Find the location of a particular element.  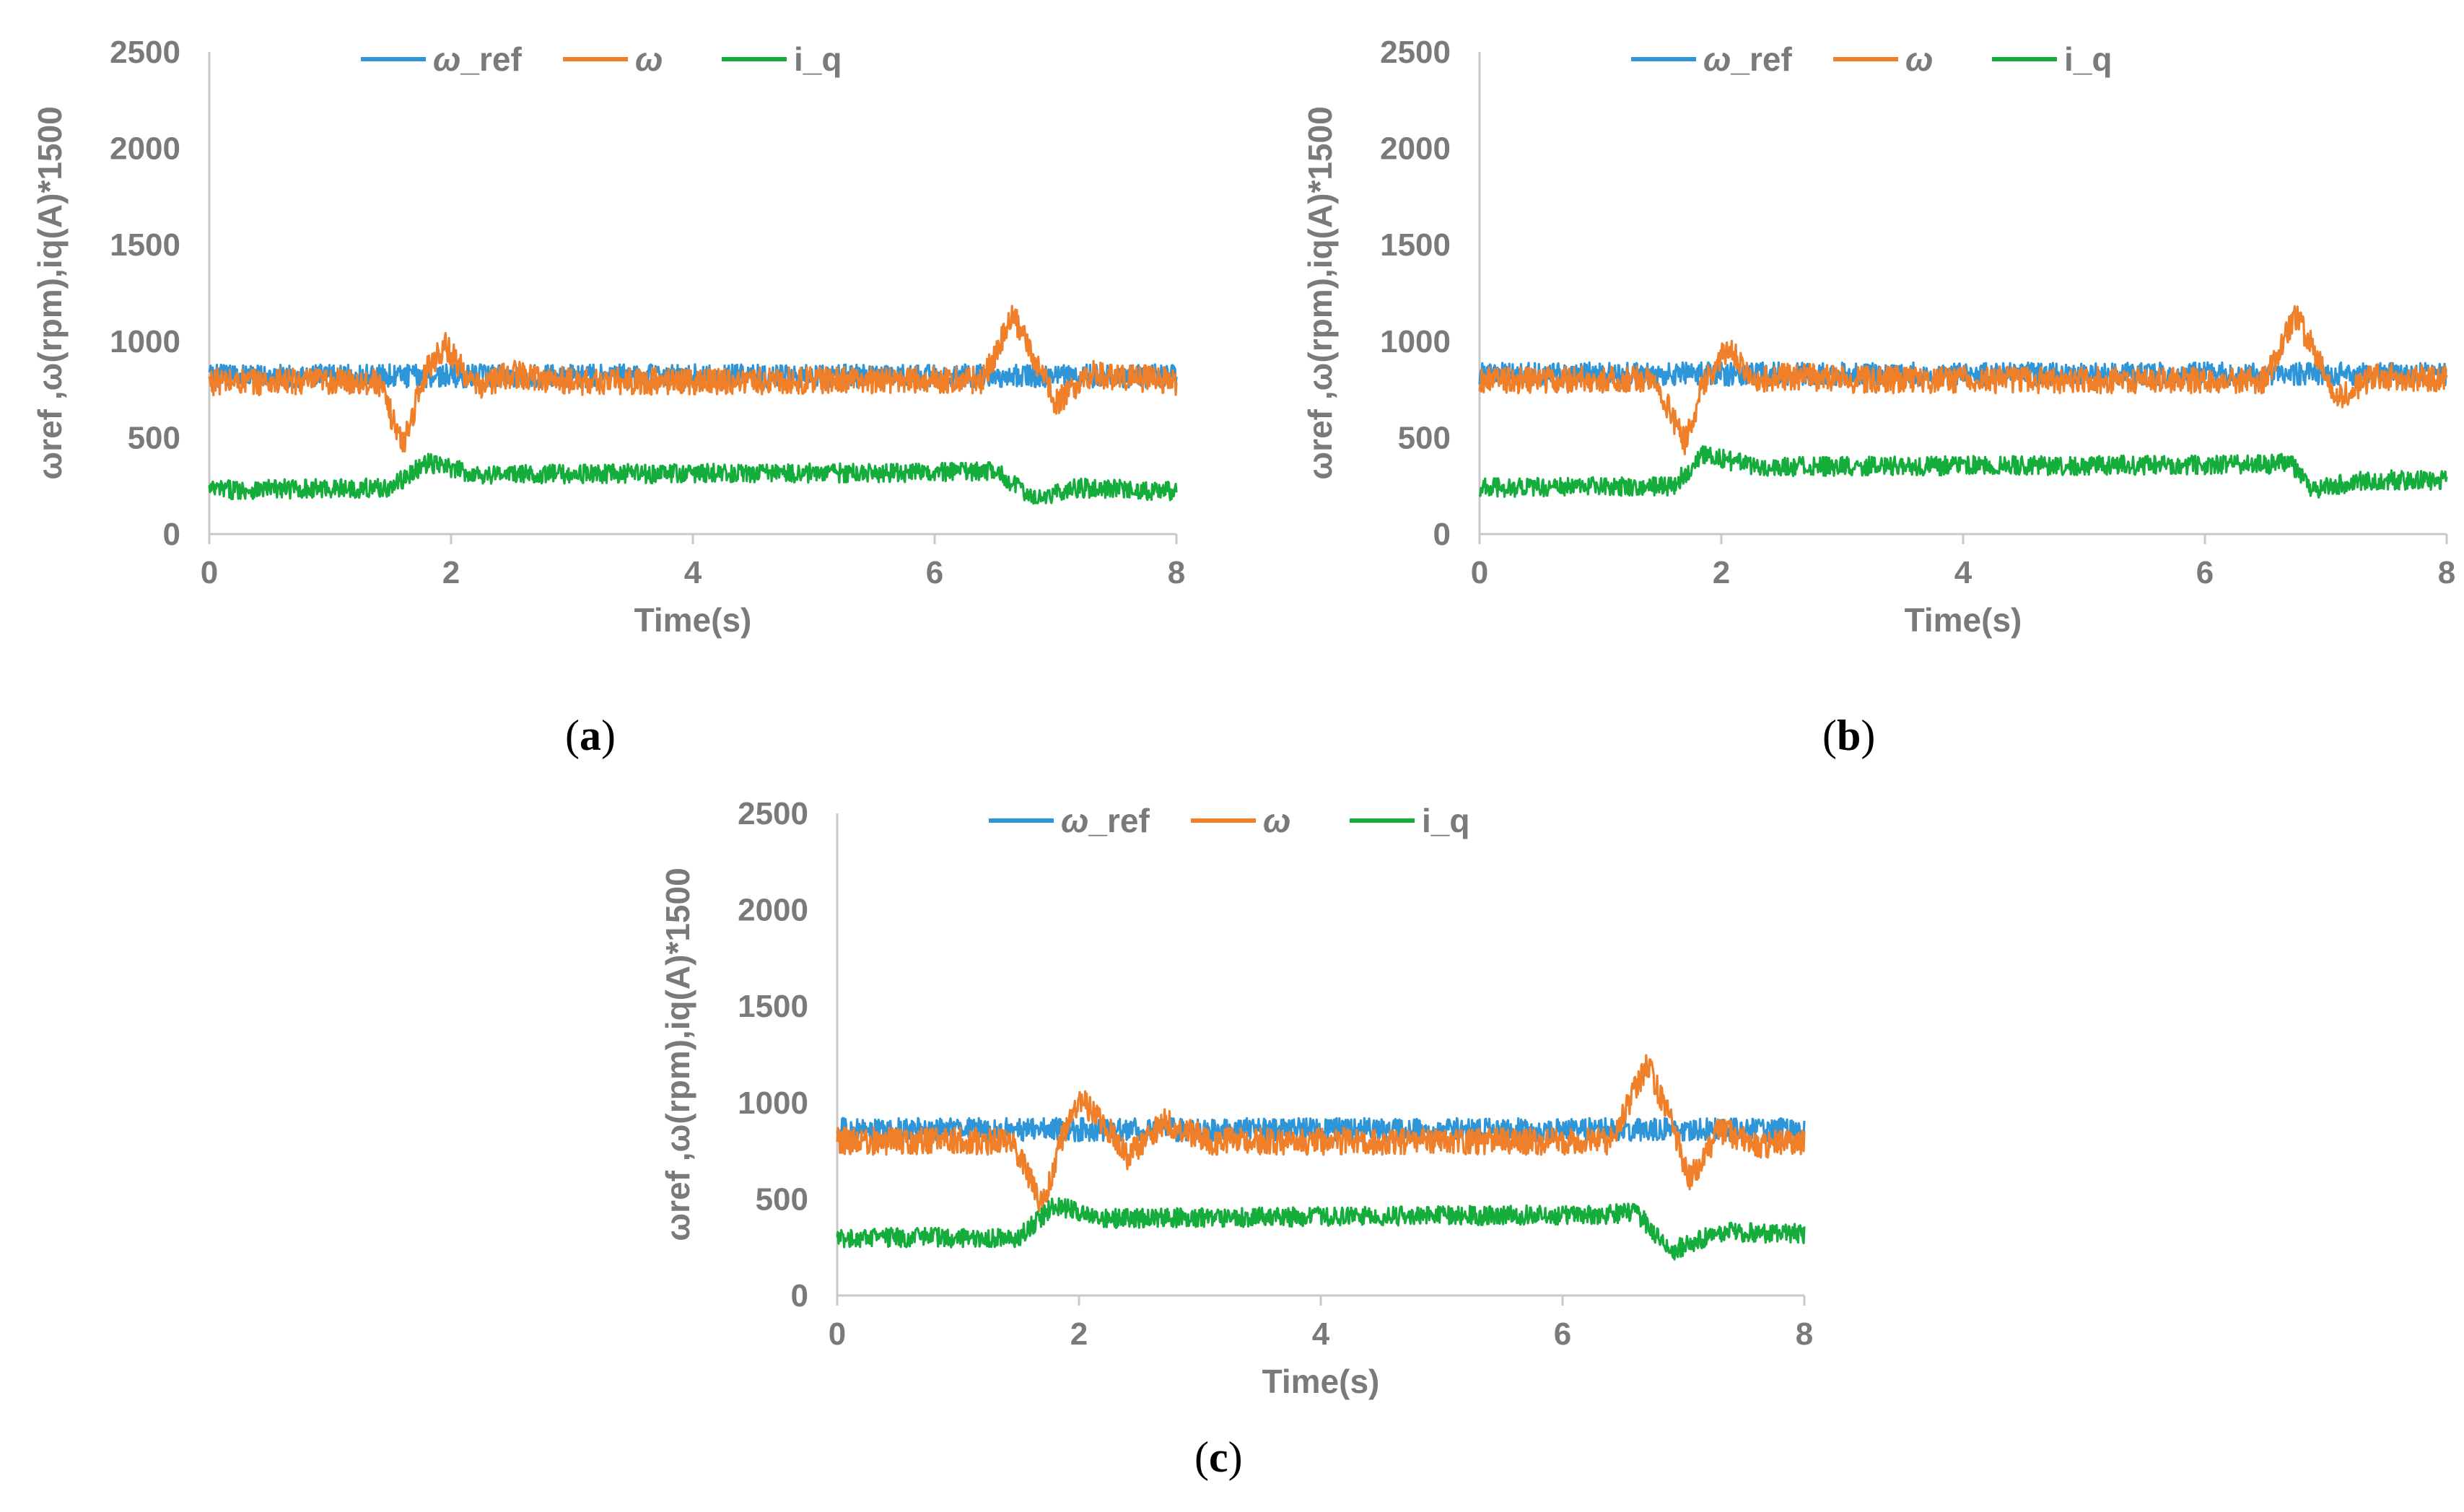

caption-letter: b is located at coordinates (1848, 735).